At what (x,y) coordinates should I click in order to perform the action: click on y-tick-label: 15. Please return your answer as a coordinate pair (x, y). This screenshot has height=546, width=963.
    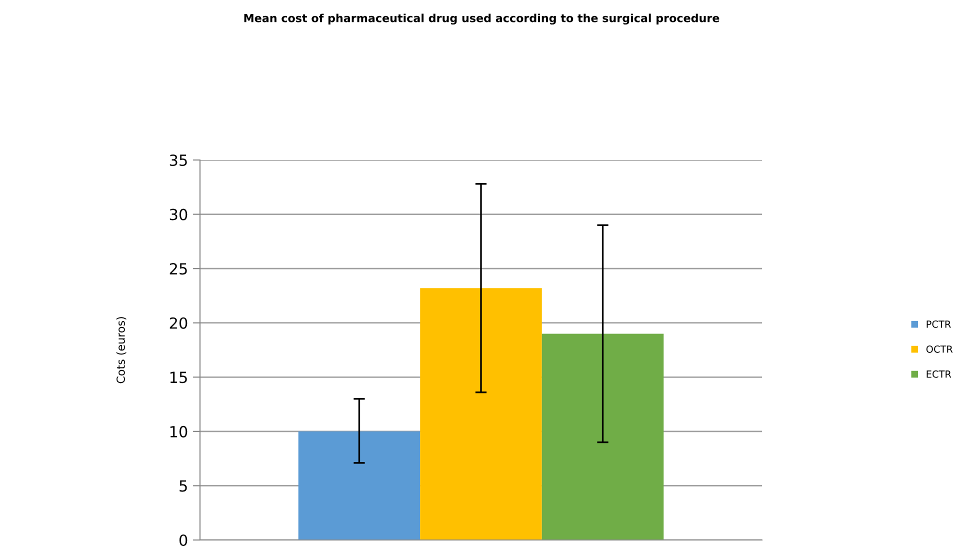
    Looking at the image, I should click on (178, 378).